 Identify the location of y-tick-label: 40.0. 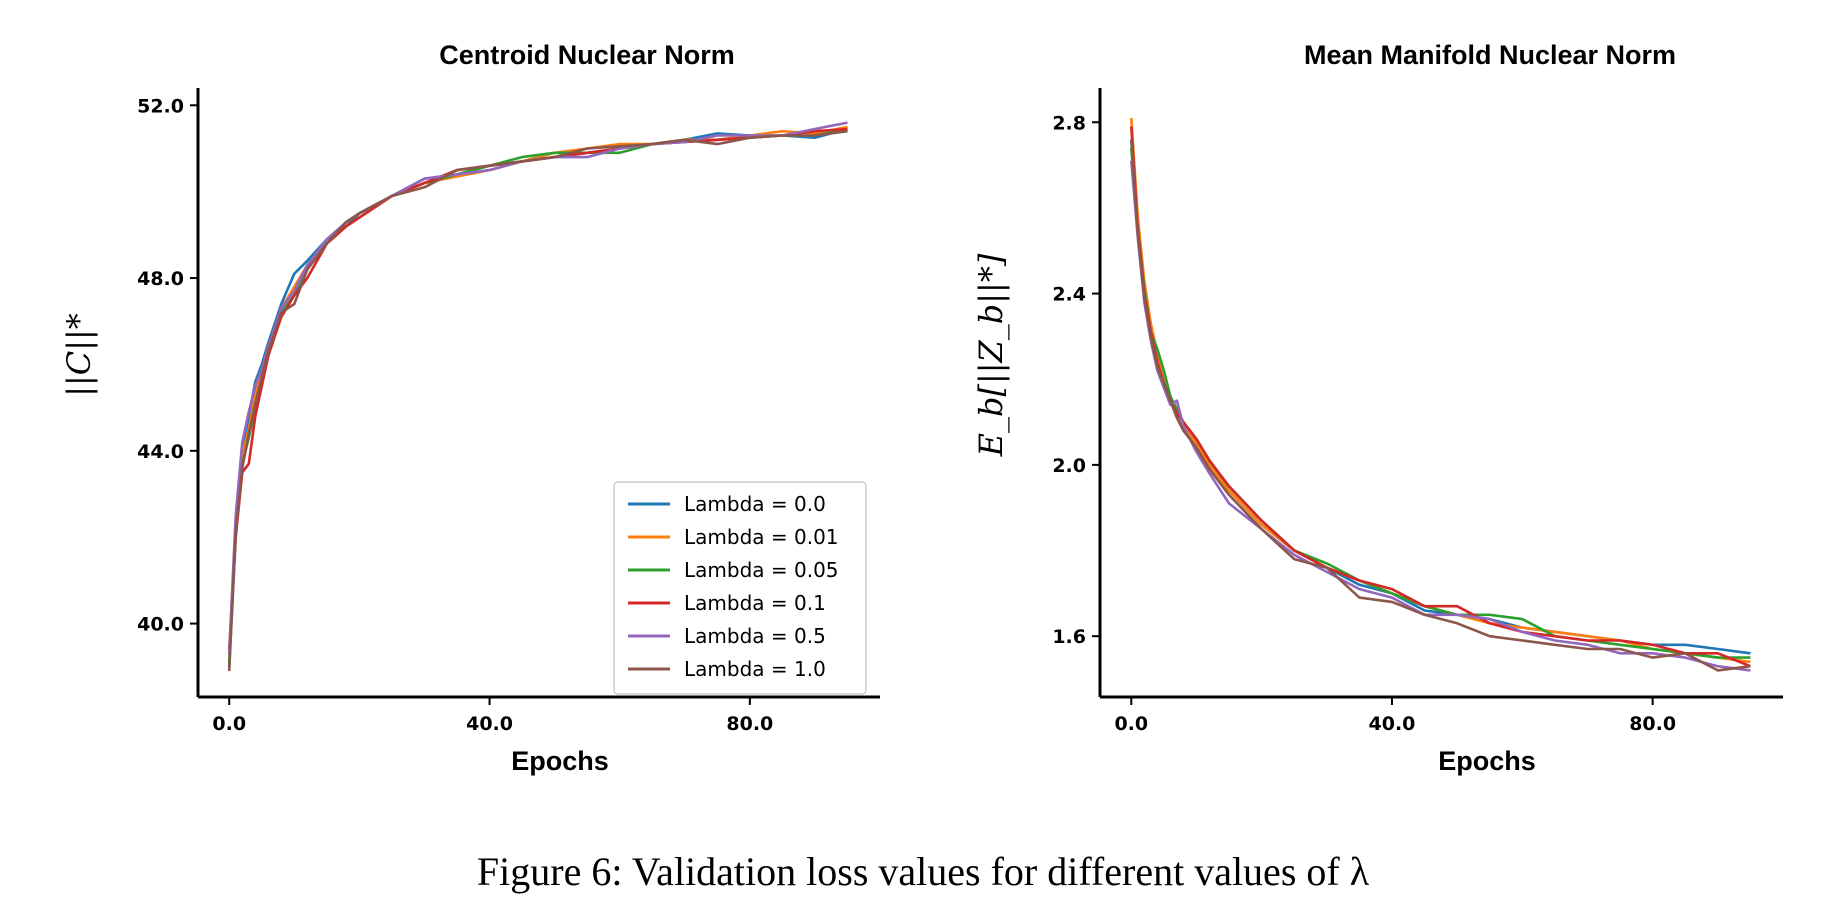
(160, 625).